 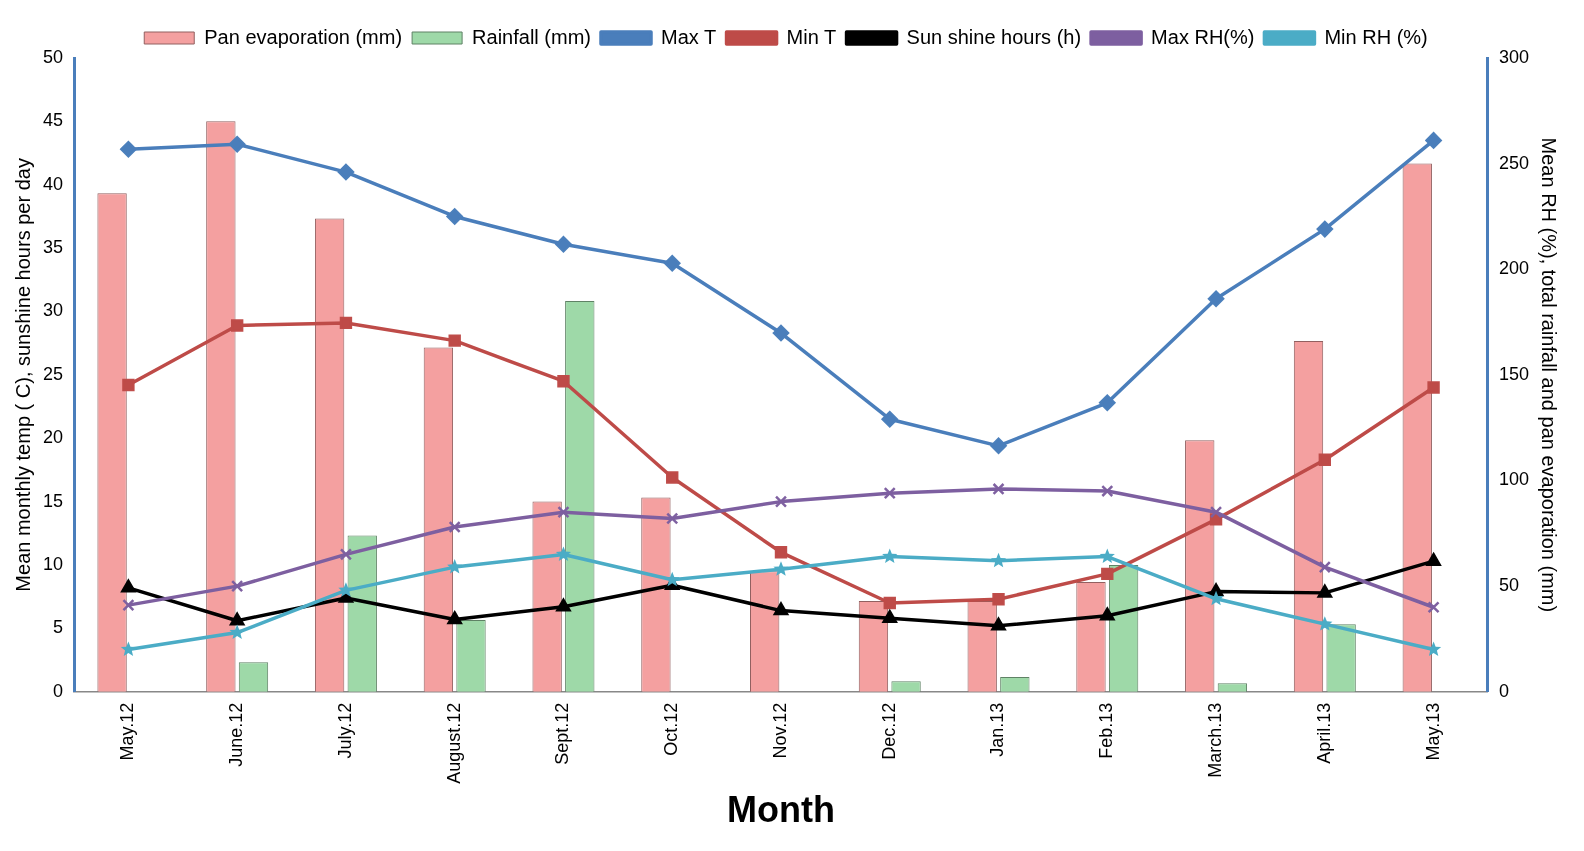 What do you see at coordinates (127, 731) in the screenshot?
I see `x-tick-label: May.12` at bounding box center [127, 731].